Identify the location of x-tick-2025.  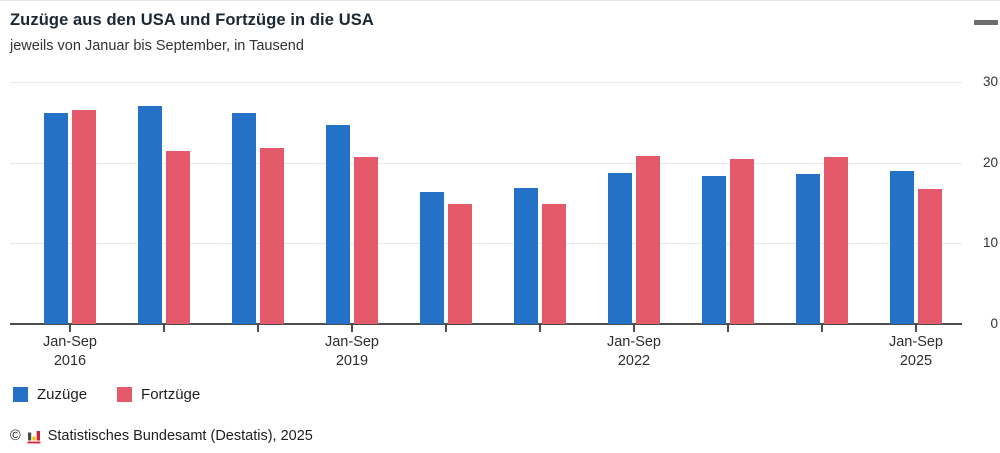
(916, 328).